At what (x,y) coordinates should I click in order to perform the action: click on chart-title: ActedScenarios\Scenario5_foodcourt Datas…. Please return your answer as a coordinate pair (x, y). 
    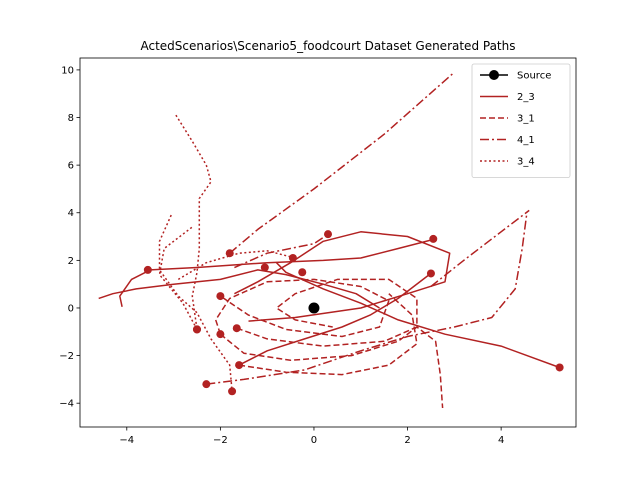
    Looking at the image, I should click on (328, 46).